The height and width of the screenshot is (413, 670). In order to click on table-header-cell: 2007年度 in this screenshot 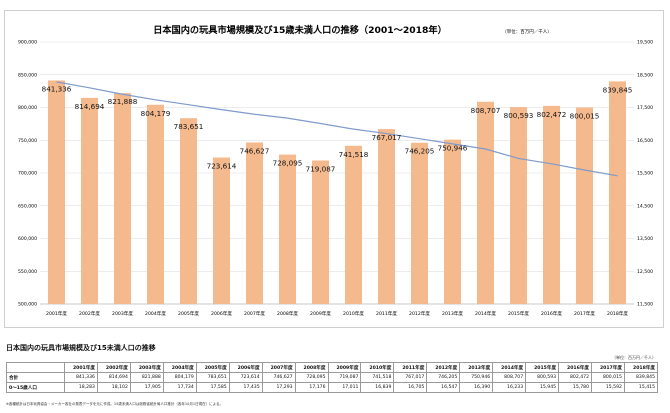, I will do `click(278, 367)`.